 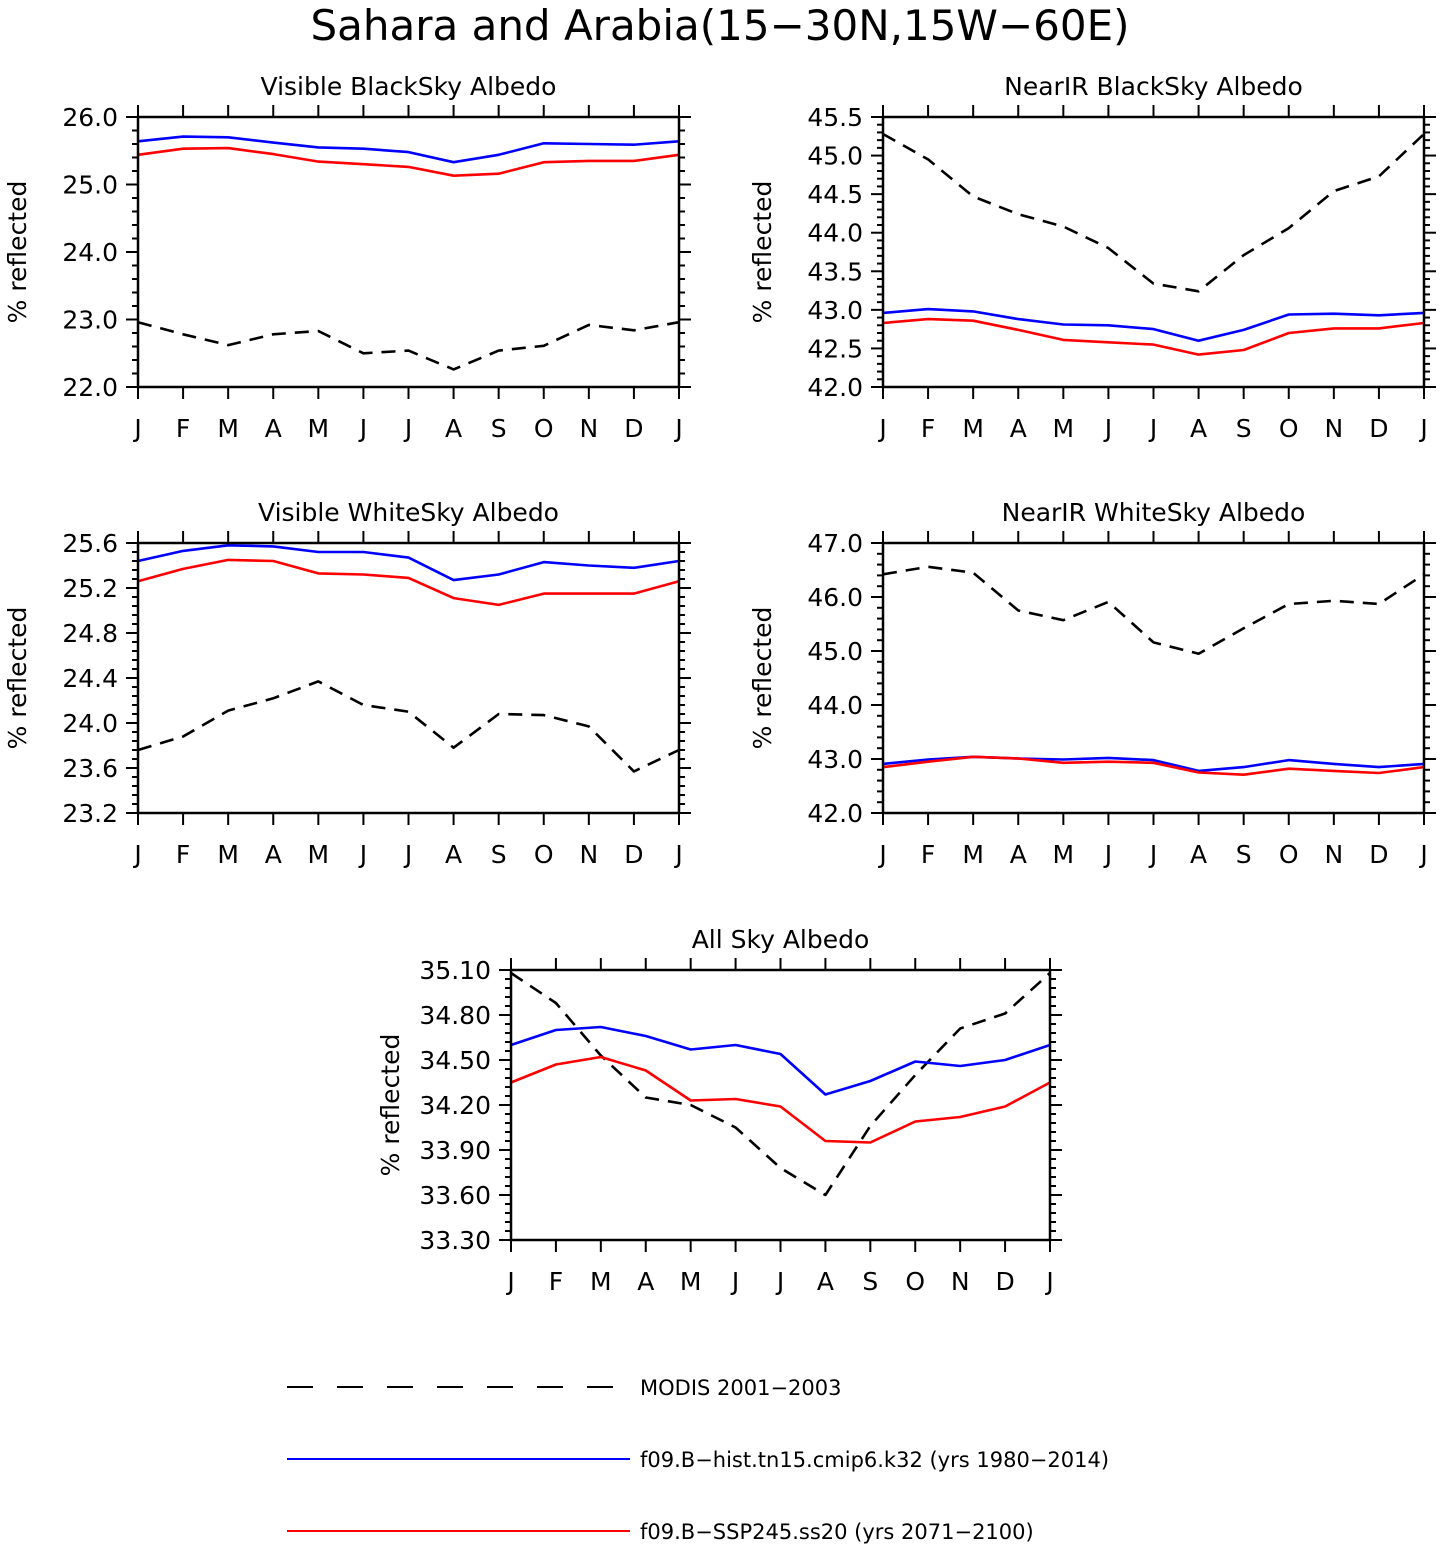 I want to click on y-tick-label: 44.5, so click(x=835, y=194).